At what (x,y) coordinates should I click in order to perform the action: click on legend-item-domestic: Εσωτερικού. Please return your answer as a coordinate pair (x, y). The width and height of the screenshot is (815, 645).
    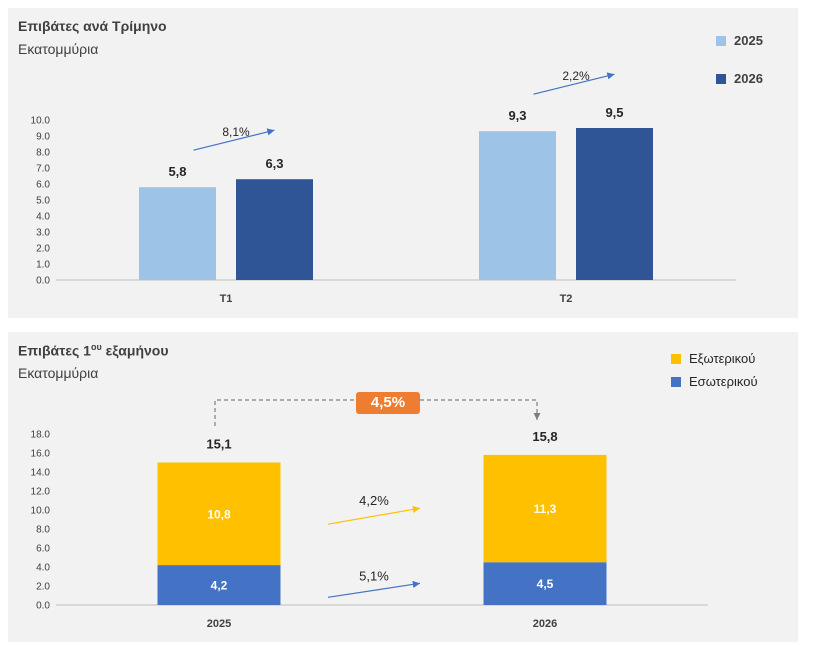
    Looking at the image, I should click on (714, 381).